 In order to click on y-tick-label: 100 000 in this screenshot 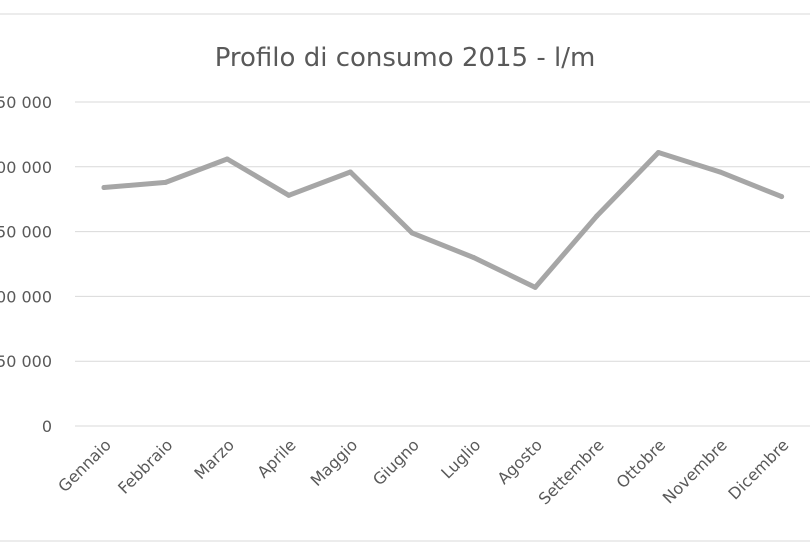, I will do `click(26, 296)`.